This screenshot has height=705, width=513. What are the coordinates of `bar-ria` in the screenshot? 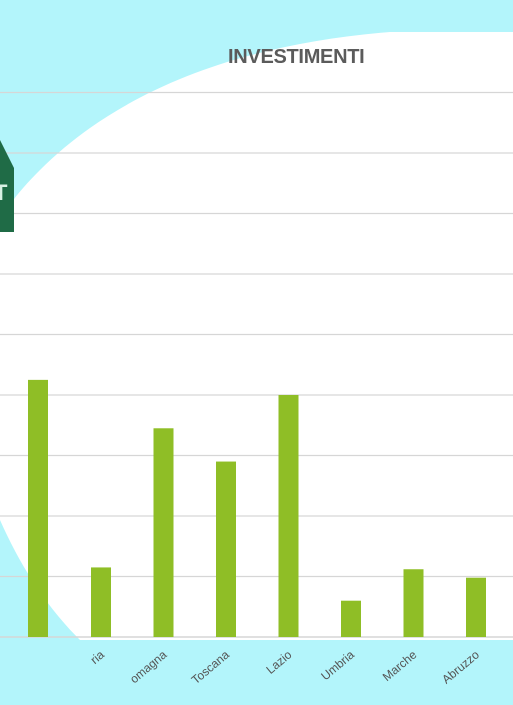 It's located at (101, 602).